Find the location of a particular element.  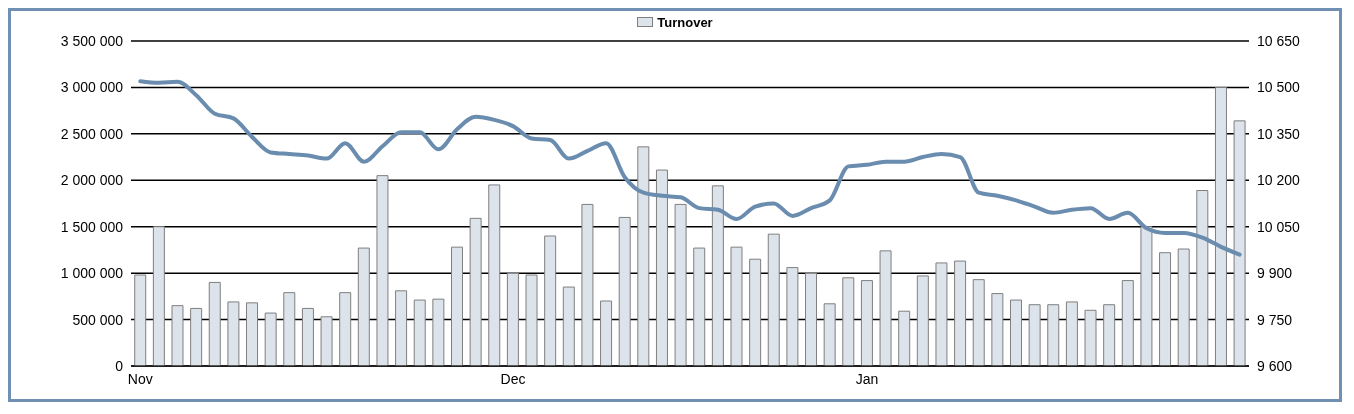

y-tick-label: 2 500 000 is located at coordinates (92, 133).